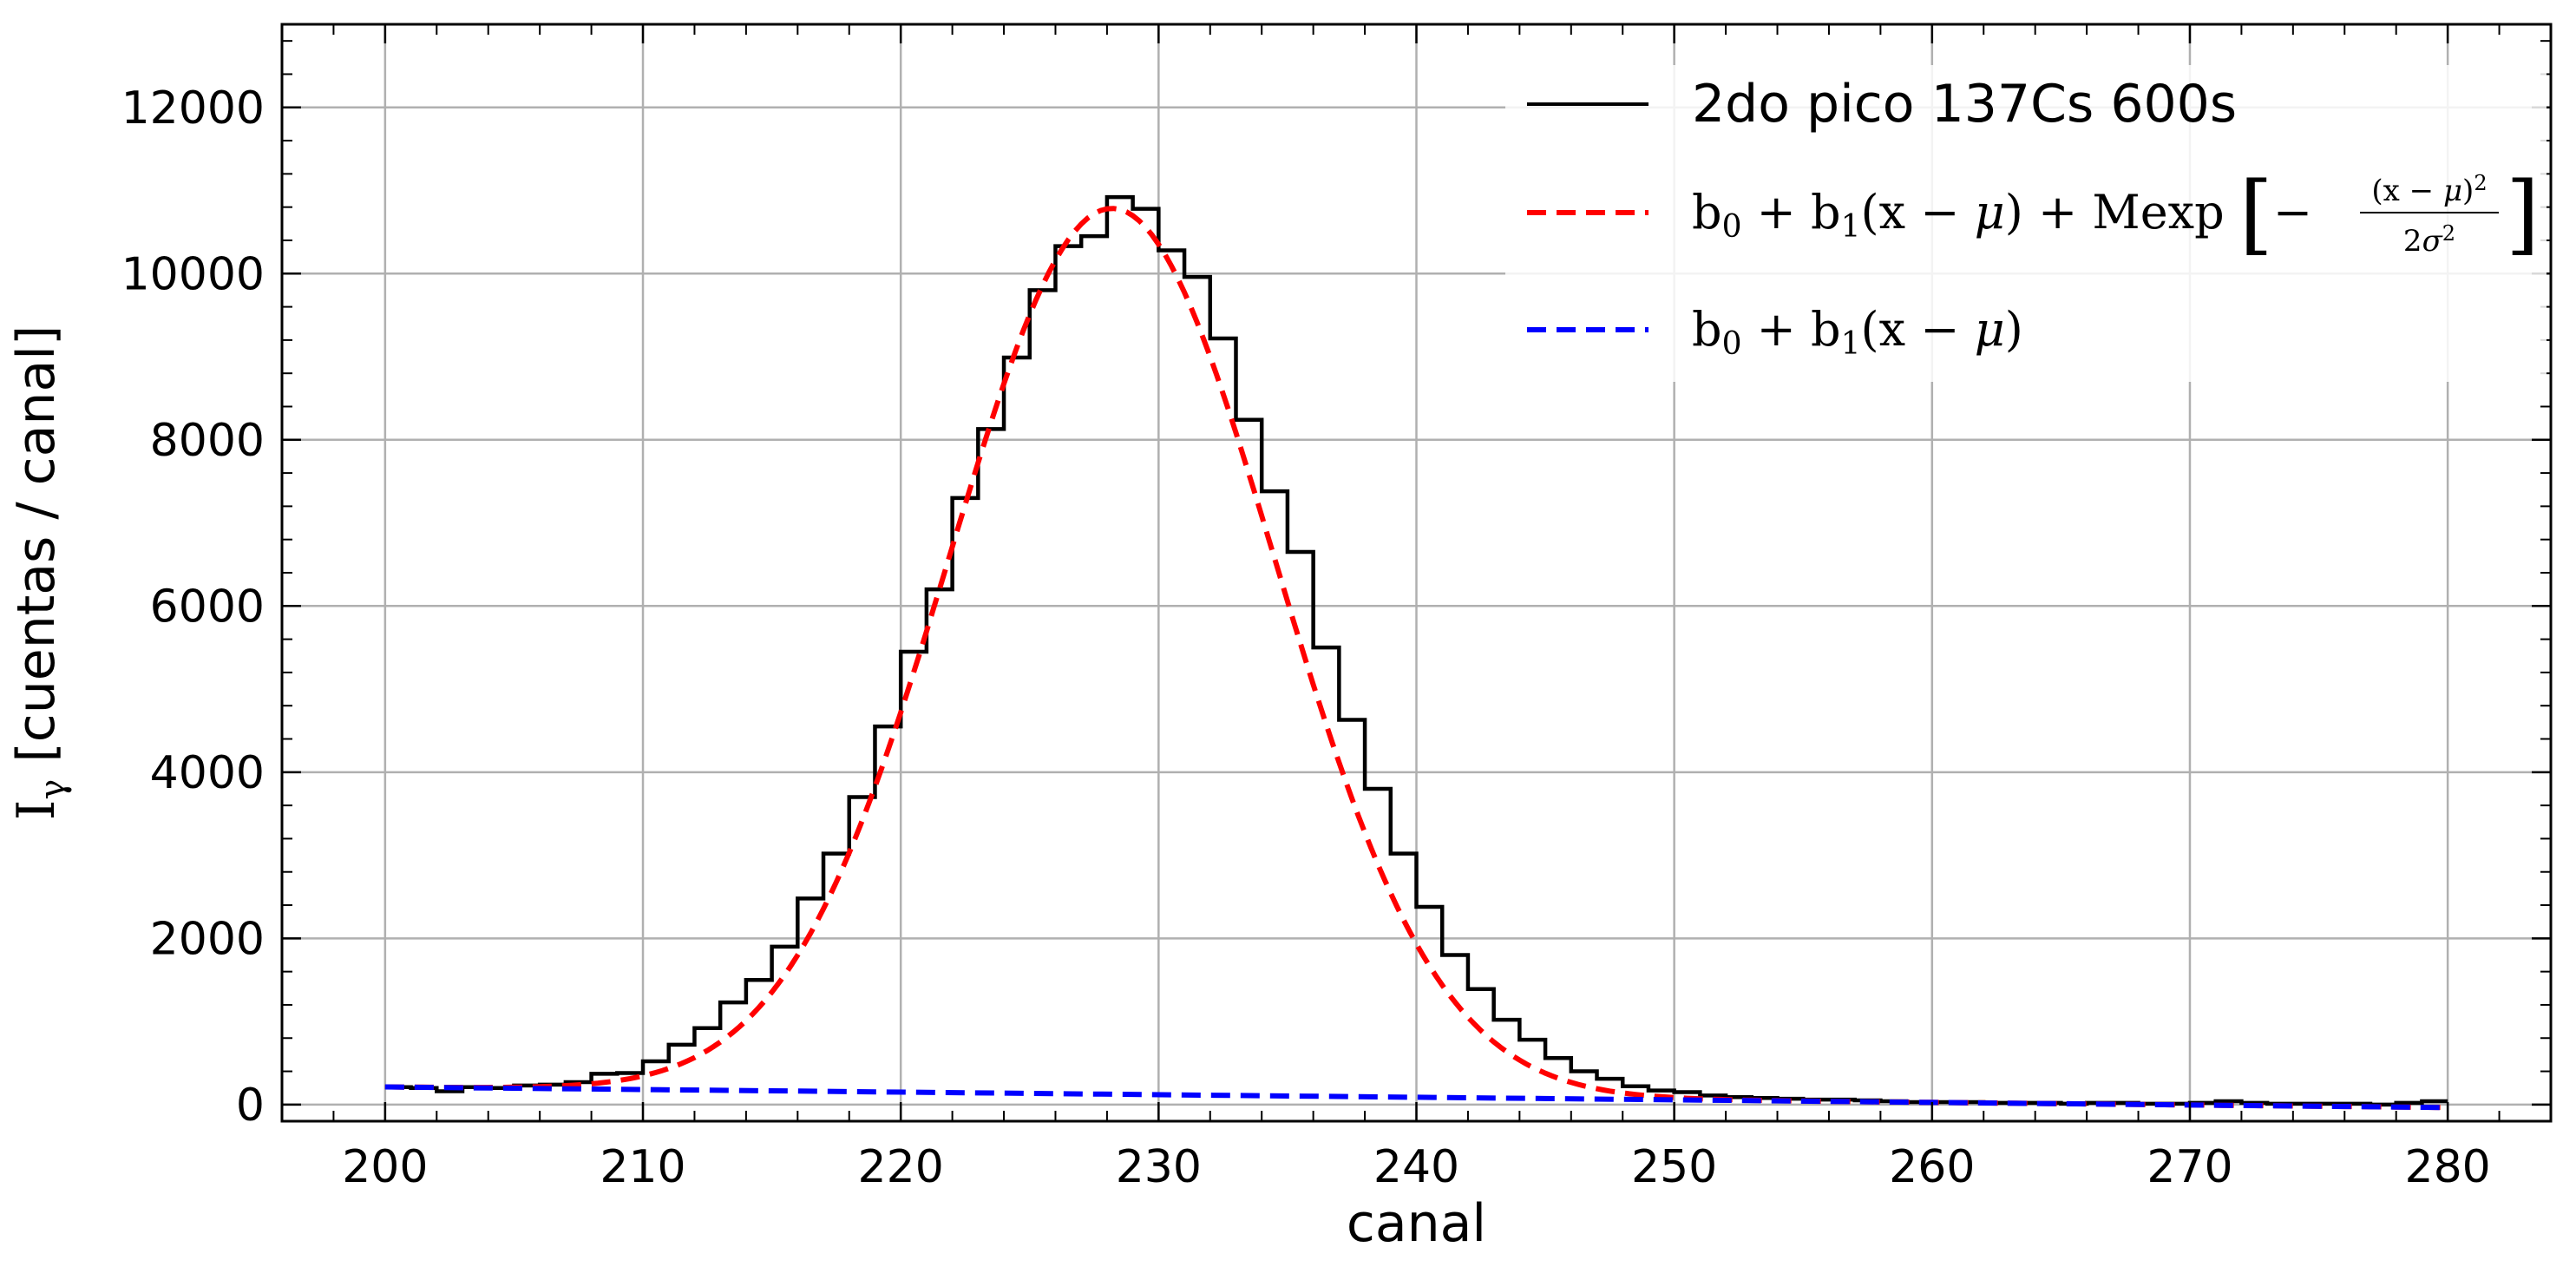 Image resolution: width=2576 pixels, height=1280 pixels. What do you see at coordinates (901, 1167) in the screenshot?
I see `x-tick-label: 220` at bounding box center [901, 1167].